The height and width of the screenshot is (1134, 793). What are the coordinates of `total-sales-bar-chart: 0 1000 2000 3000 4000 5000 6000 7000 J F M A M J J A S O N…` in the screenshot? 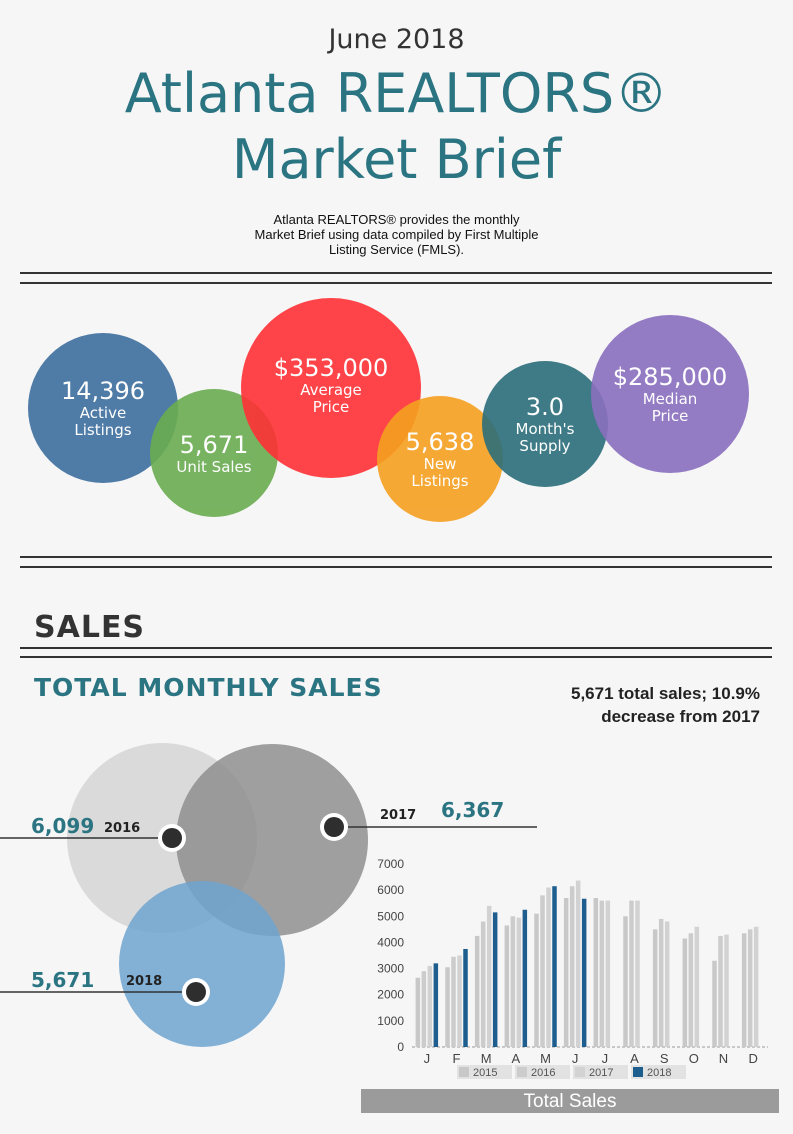 It's located at (572, 968).